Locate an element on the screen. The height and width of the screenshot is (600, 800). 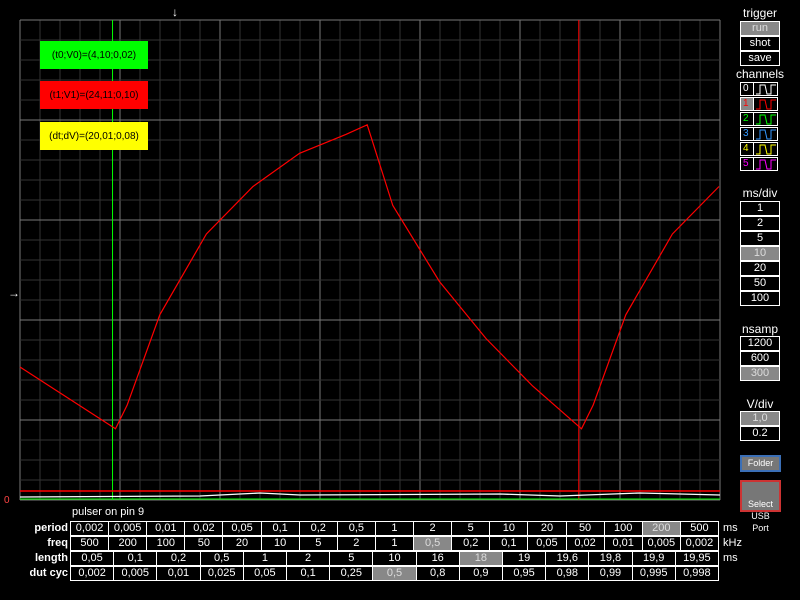
pulser-period-cell: 0,002 is located at coordinates (90, 528).